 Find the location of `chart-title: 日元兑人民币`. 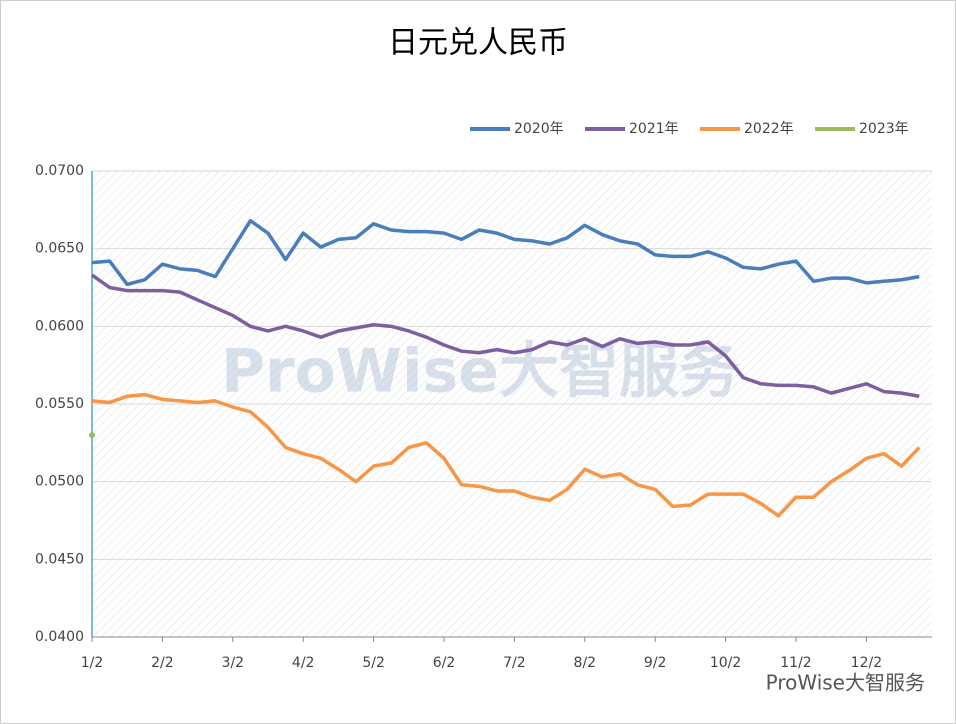

chart-title: 日元兑人民币 is located at coordinates (478, 43).